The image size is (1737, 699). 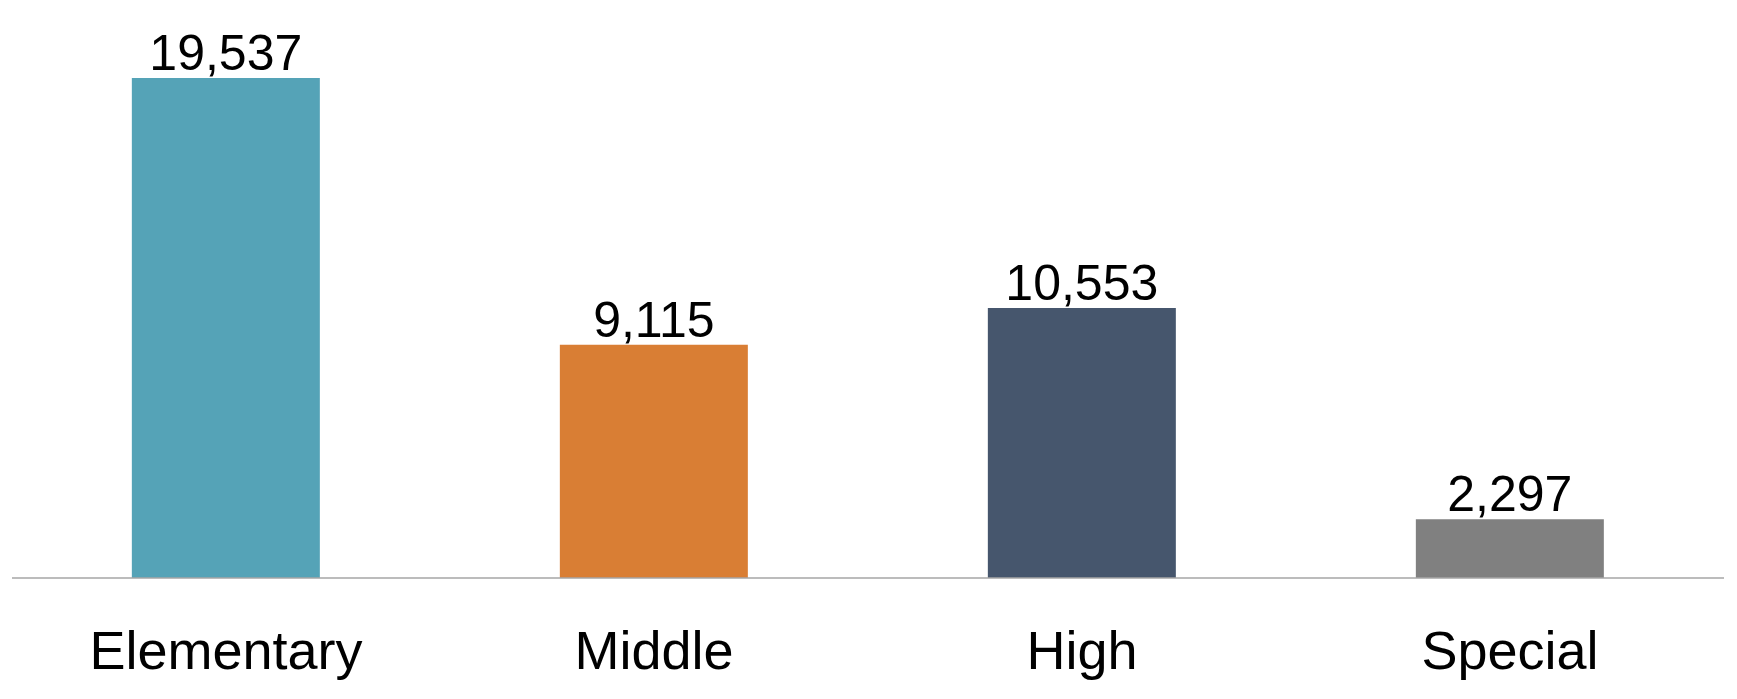 What do you see at coordinates (1510, 494) in the screenshot?
I see `data-label: 2,297` at bounding box center [1510, 494].